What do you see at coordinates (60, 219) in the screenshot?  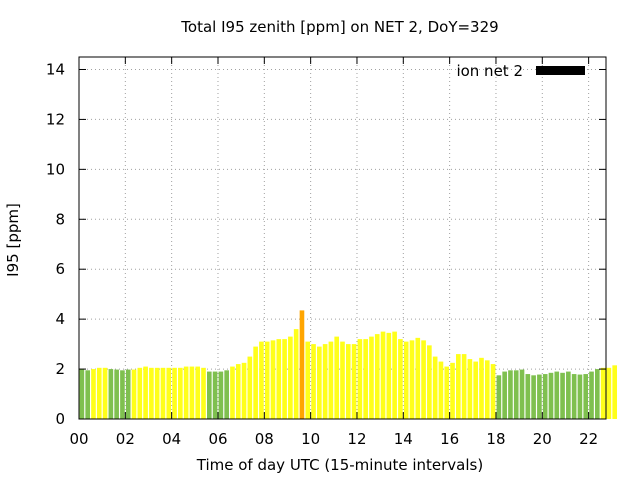 I see `y-tick-label: 8` at bounding box center [60, 219].